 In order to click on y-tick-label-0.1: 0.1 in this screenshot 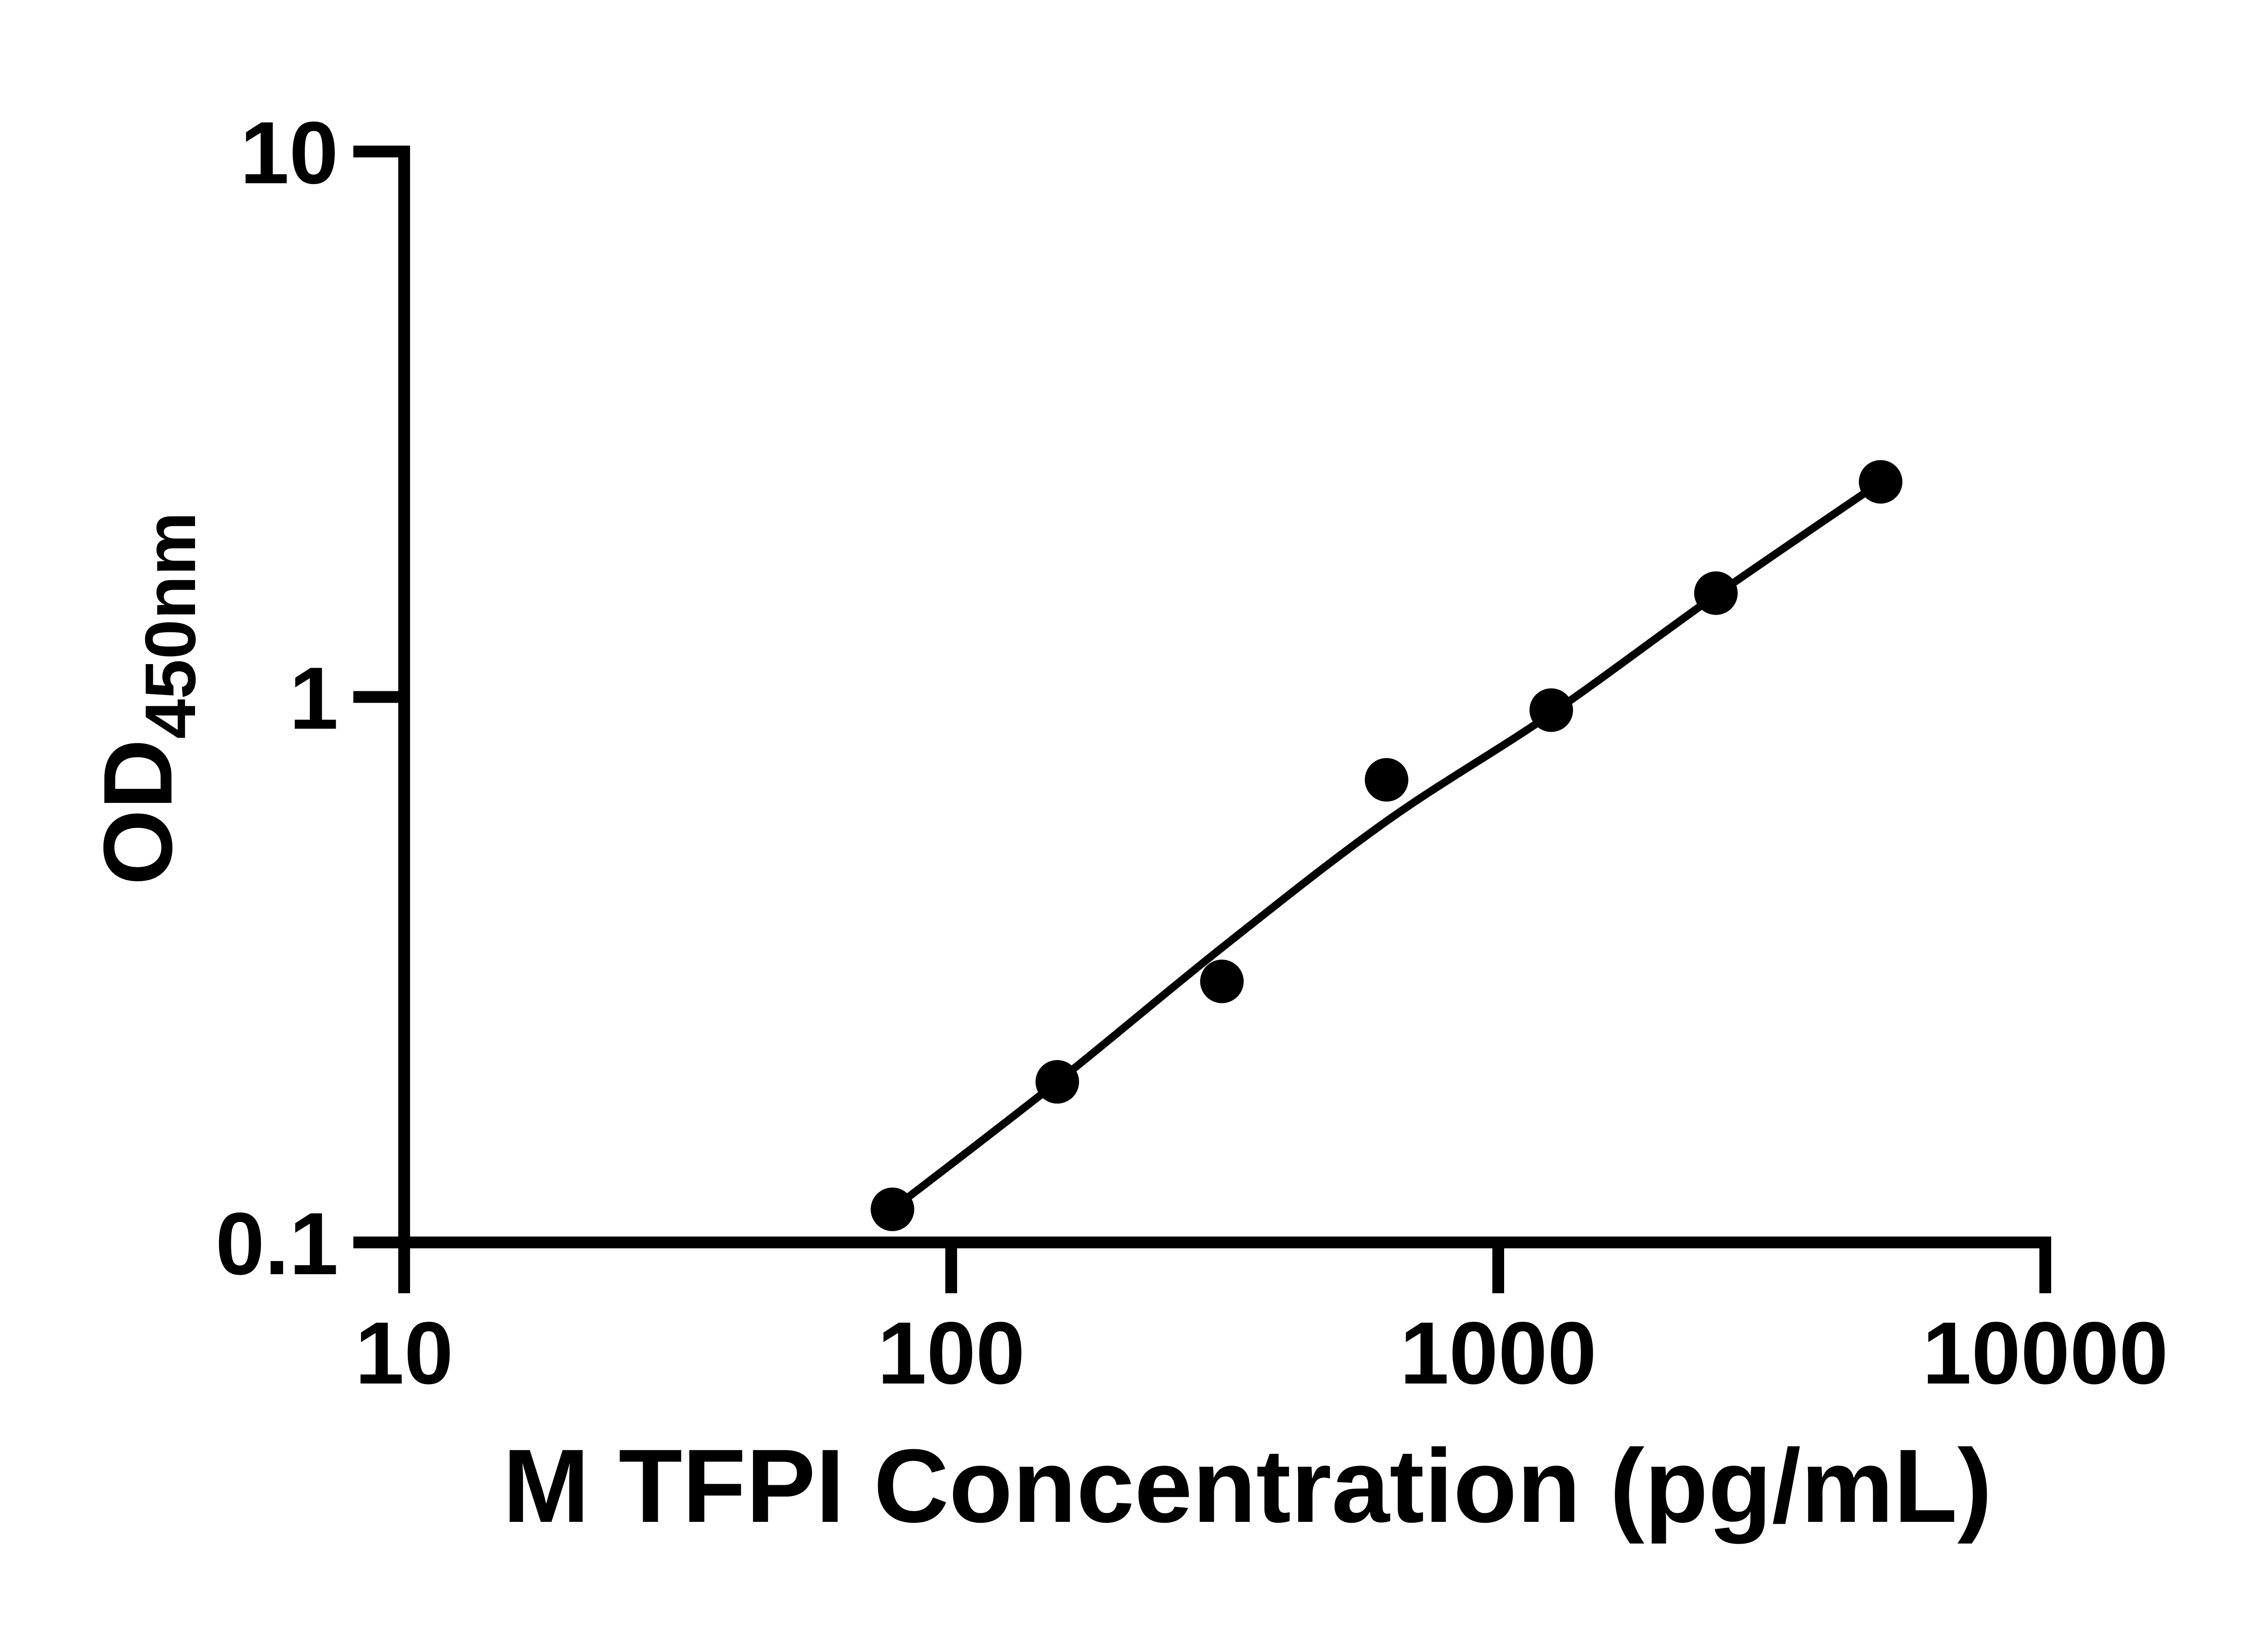, I will do `click(277, 1243)`.